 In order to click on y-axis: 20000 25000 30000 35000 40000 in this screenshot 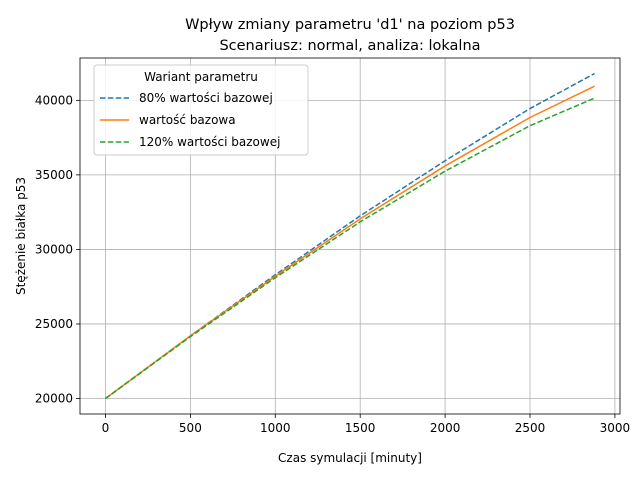, I will do `click(57, 249)`.